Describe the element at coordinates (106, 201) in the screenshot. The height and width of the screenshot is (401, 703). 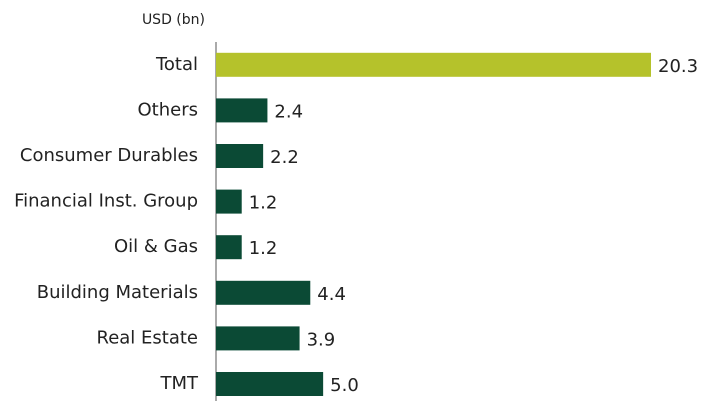
I see `category-label: Financial Inst. Group` at that location.